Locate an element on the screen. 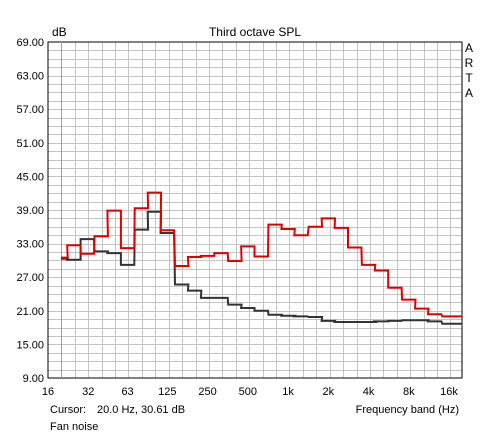  x-tick-label: 4k is located at coordinates (369, 392).